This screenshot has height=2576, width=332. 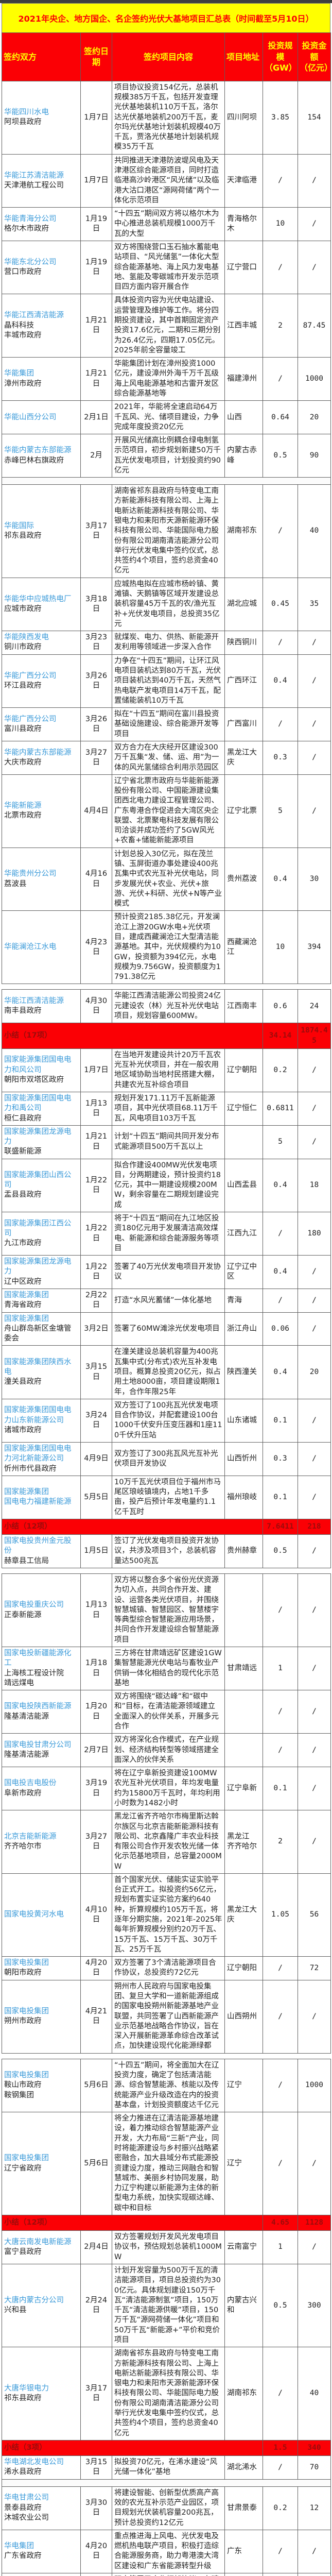 I want to click on company-link: 国家能源集团国电电力山东新能源公司, so click(x=38, y=1415).